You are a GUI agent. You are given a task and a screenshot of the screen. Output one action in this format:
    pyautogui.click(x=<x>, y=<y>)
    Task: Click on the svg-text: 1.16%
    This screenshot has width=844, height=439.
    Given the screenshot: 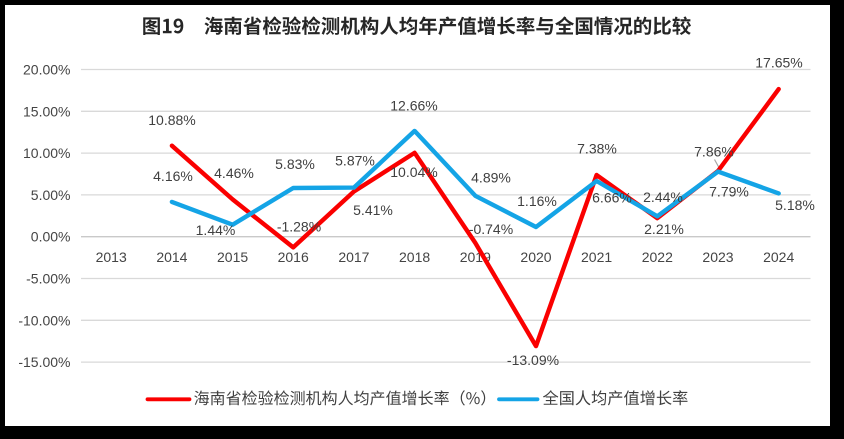 What is the action you would take?
    pyautogui.click(x=537, y=201)
    